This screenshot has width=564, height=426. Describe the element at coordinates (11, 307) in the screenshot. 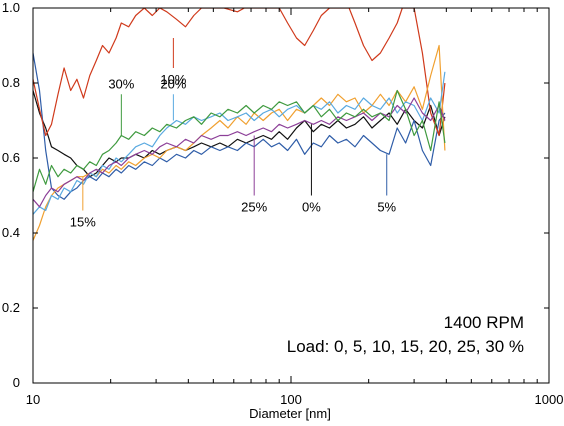

I see `y-tick-label: 0.2` at that location.